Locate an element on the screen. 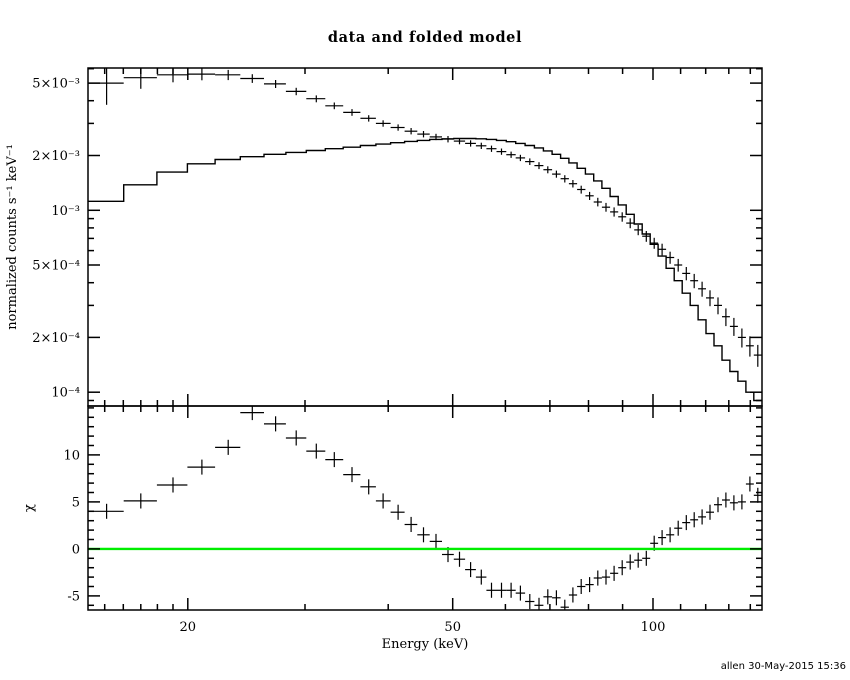 Image resolution: width=850 pixels, height=680 pixels. y-tick-label: -5 is located at coordinates (73, 596).